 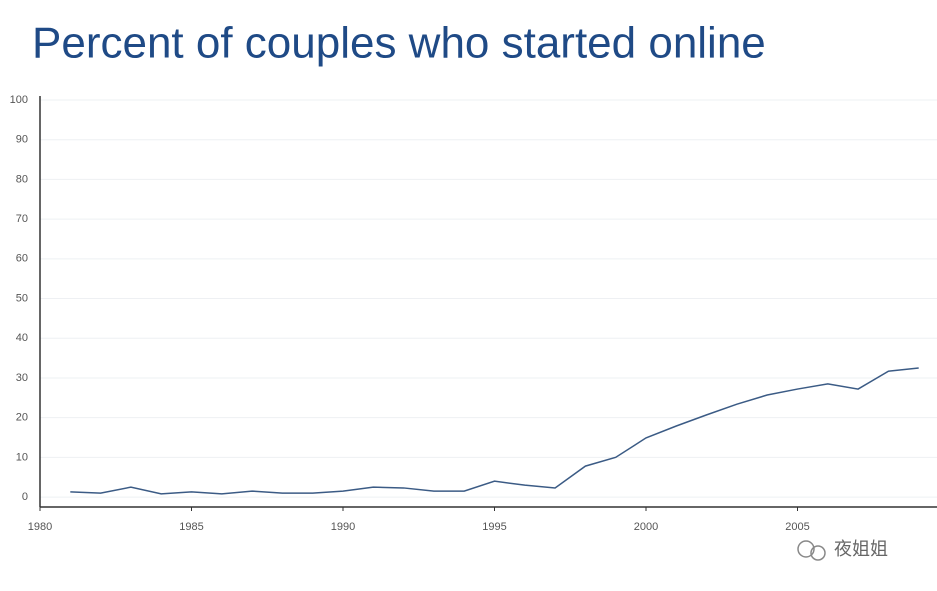 What do you see at coordinates (797, 527) in the screenshot?
I see `x-tick-label: 2005` at bounding box center [797, 527].